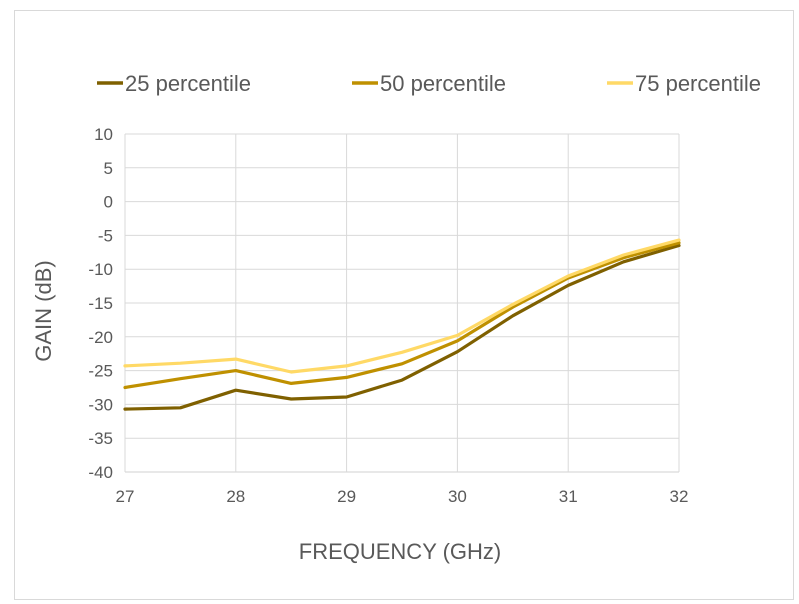  Describe the element at coordinates (100, 438) in the screenshot. I see `y-tick-label: -35` at that location.